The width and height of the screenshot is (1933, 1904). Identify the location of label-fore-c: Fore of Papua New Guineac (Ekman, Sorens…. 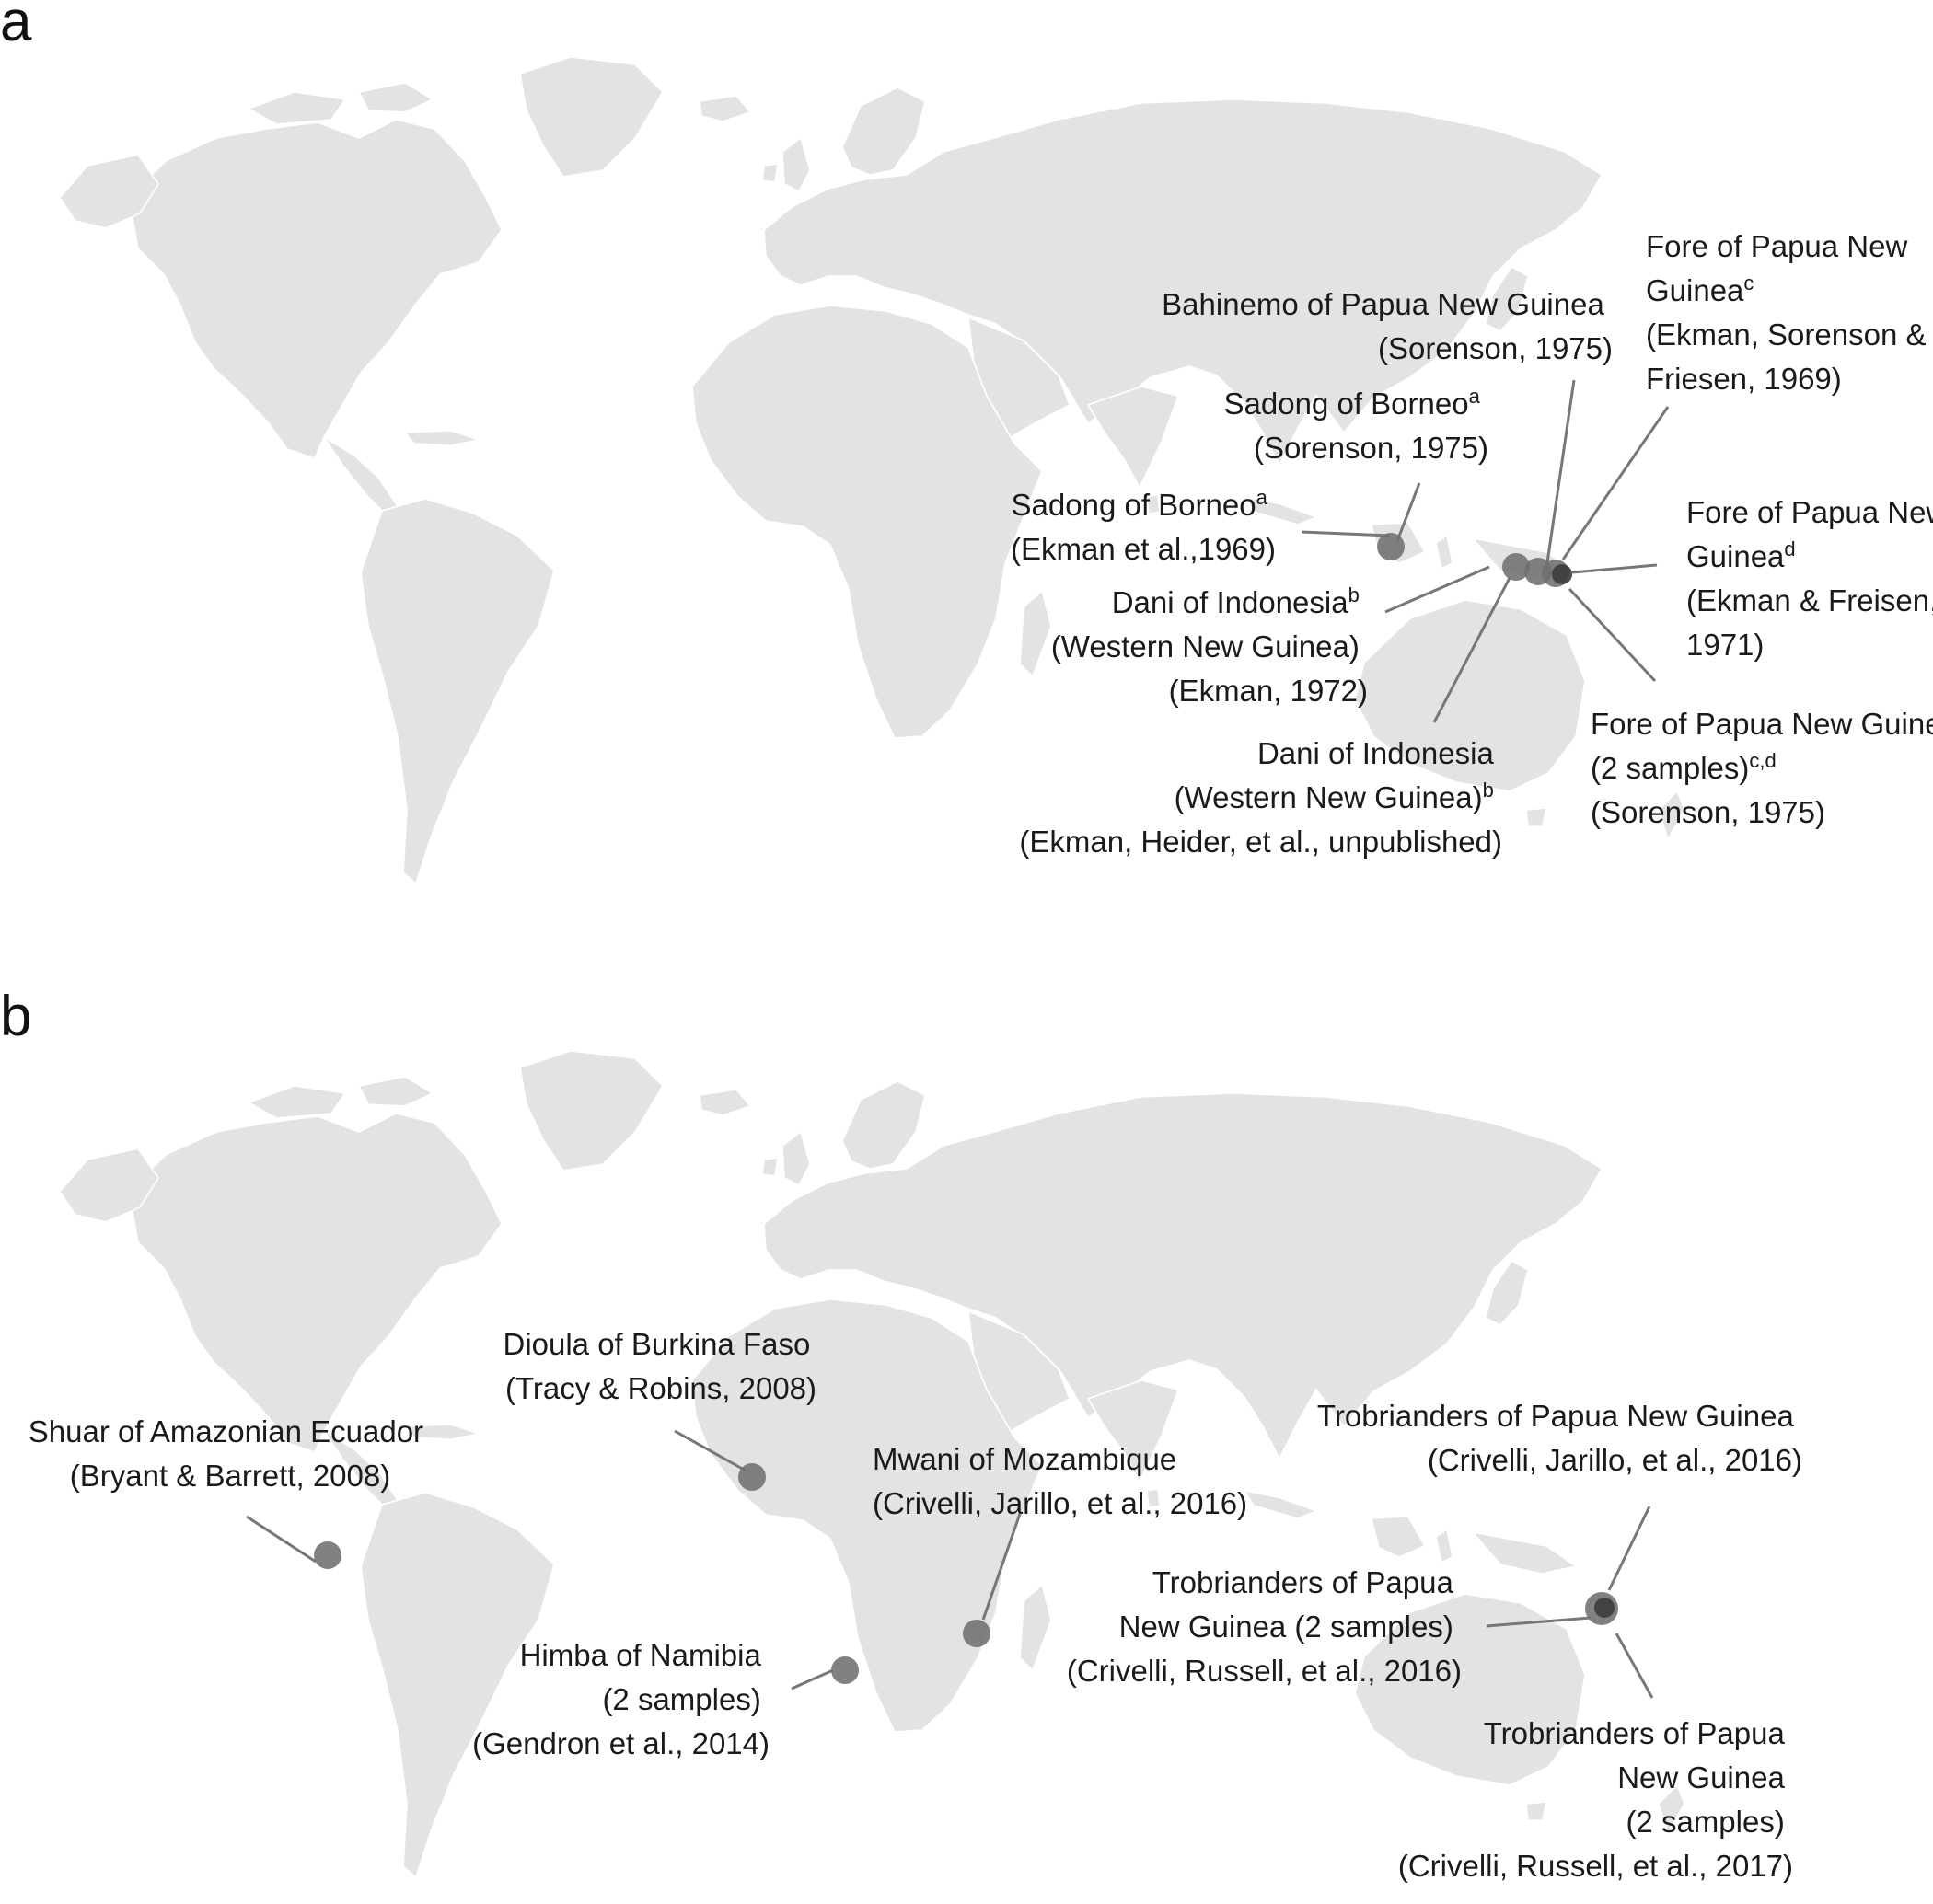
(1789, 312).